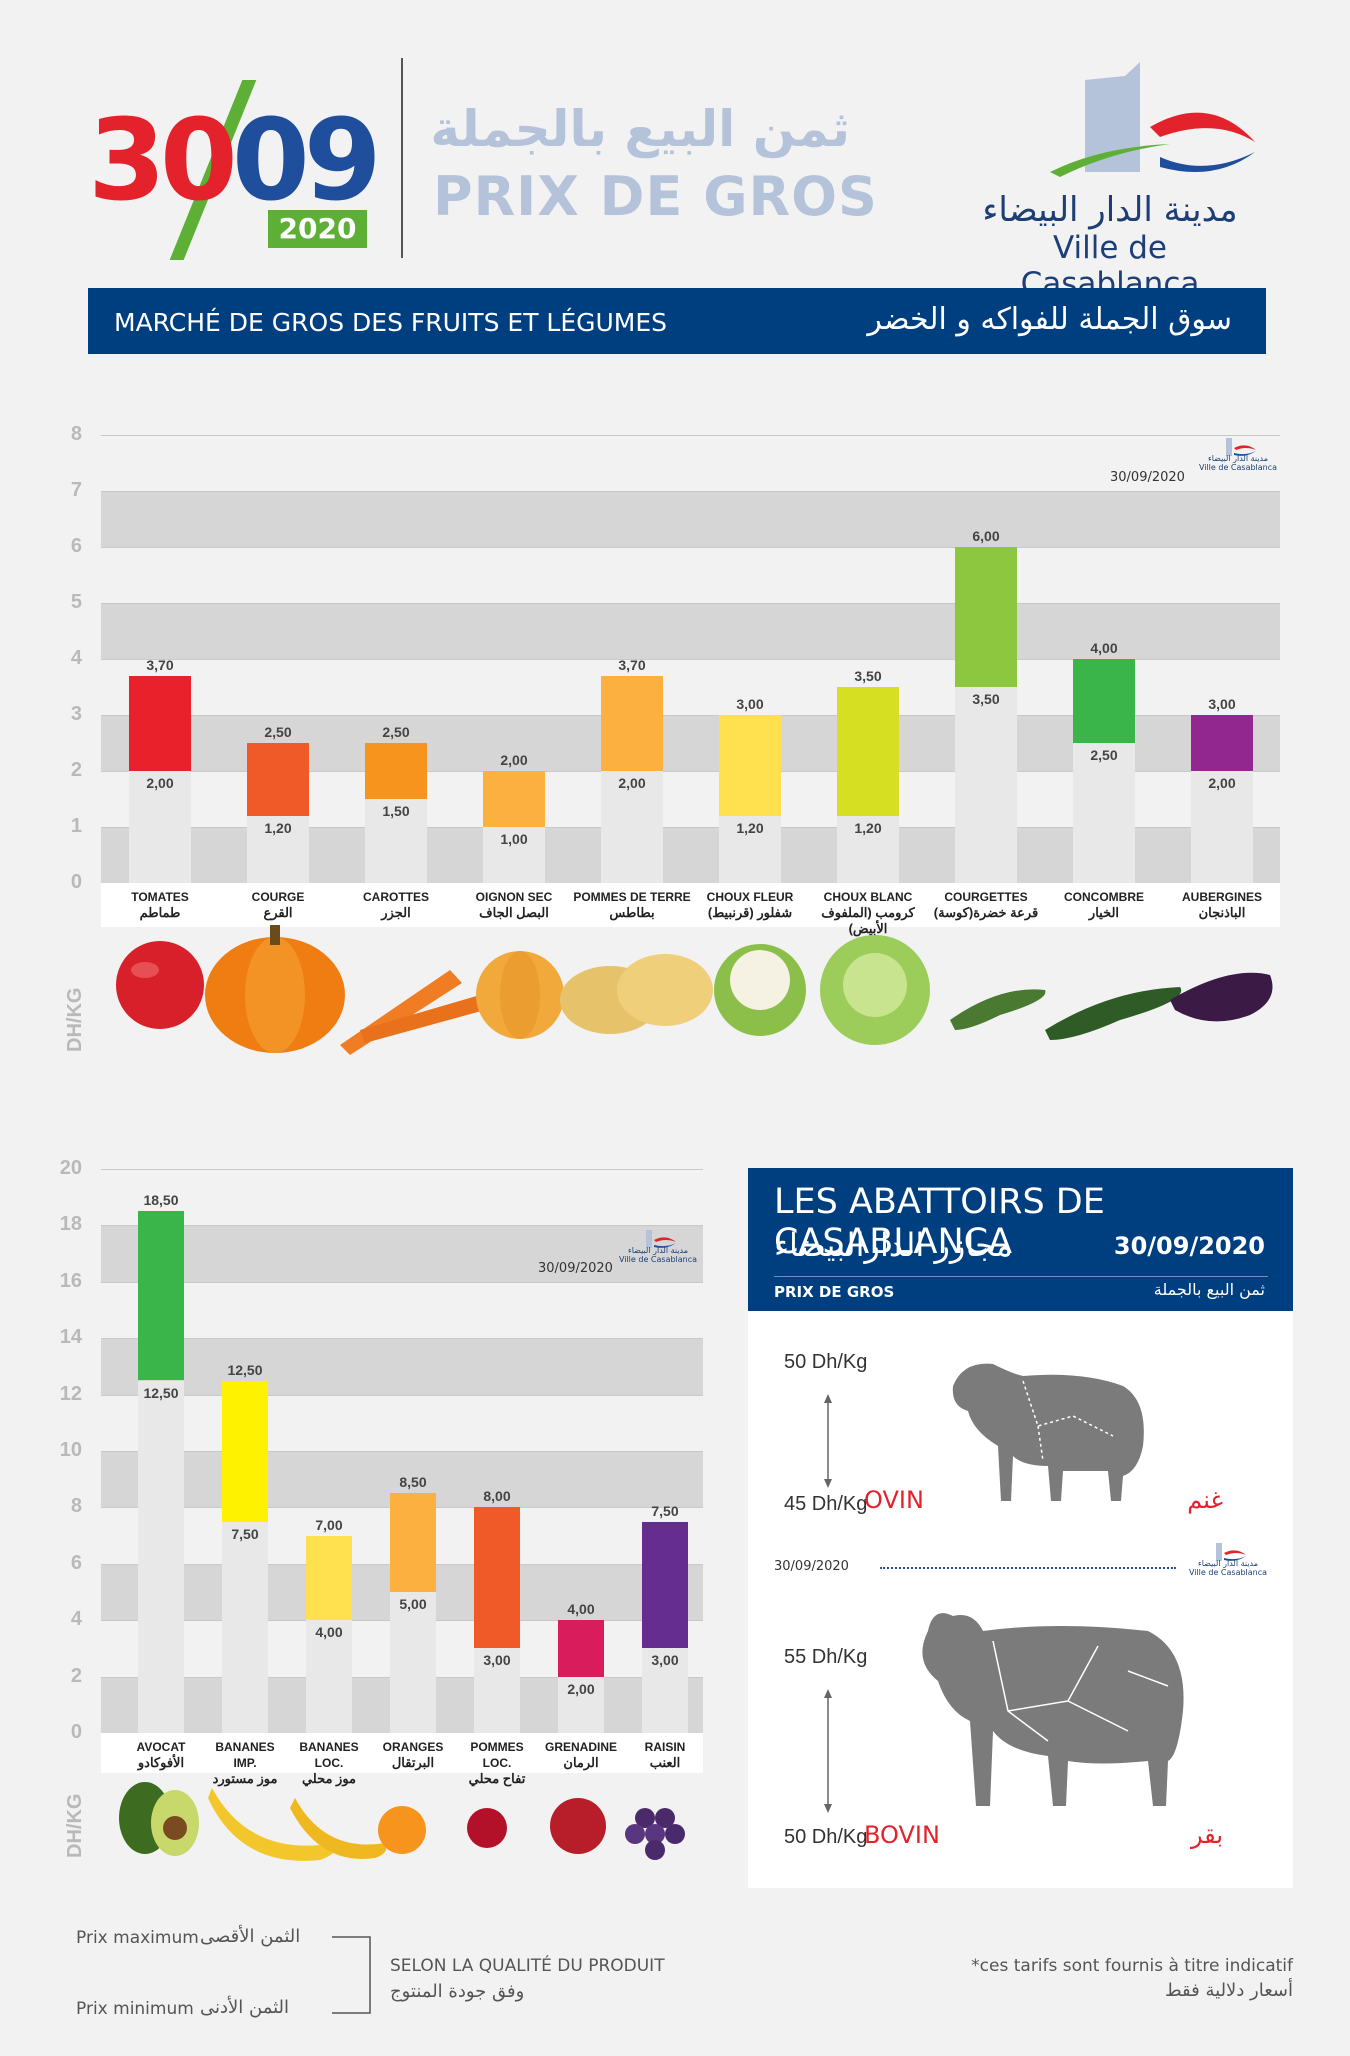 The image size is (1350, 2056). I want to click on grape-icon, so click(655, 1834).